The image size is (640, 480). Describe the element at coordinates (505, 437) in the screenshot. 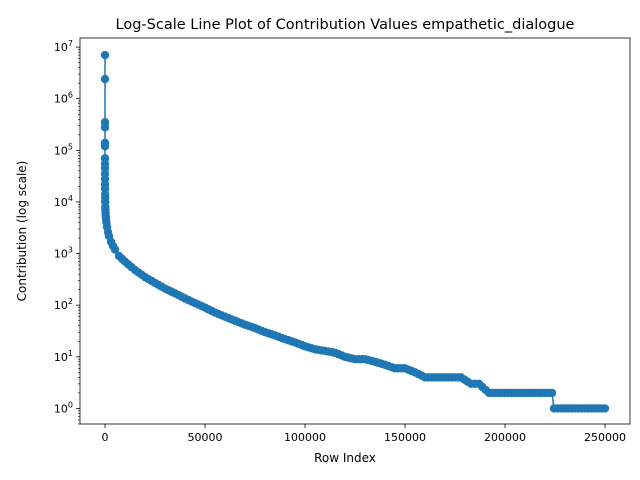

I see `x-tick-label: 200000` at that location.